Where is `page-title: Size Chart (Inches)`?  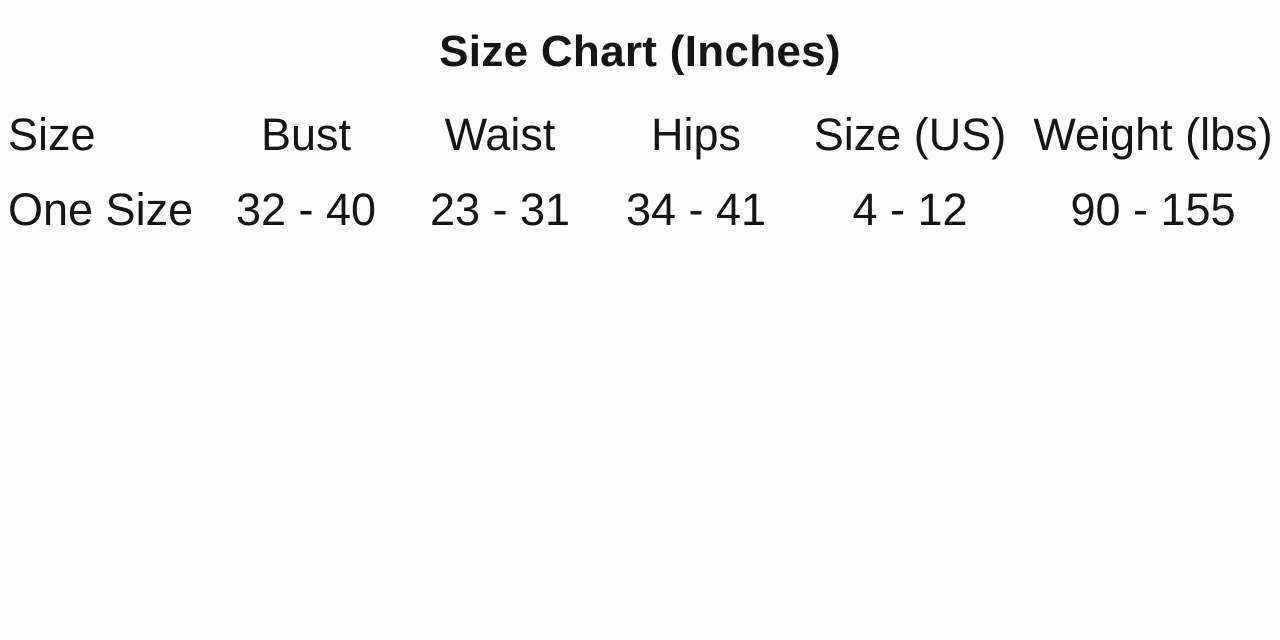 page-title: Size Chart (Inches) is located at coordinates (640, 51).